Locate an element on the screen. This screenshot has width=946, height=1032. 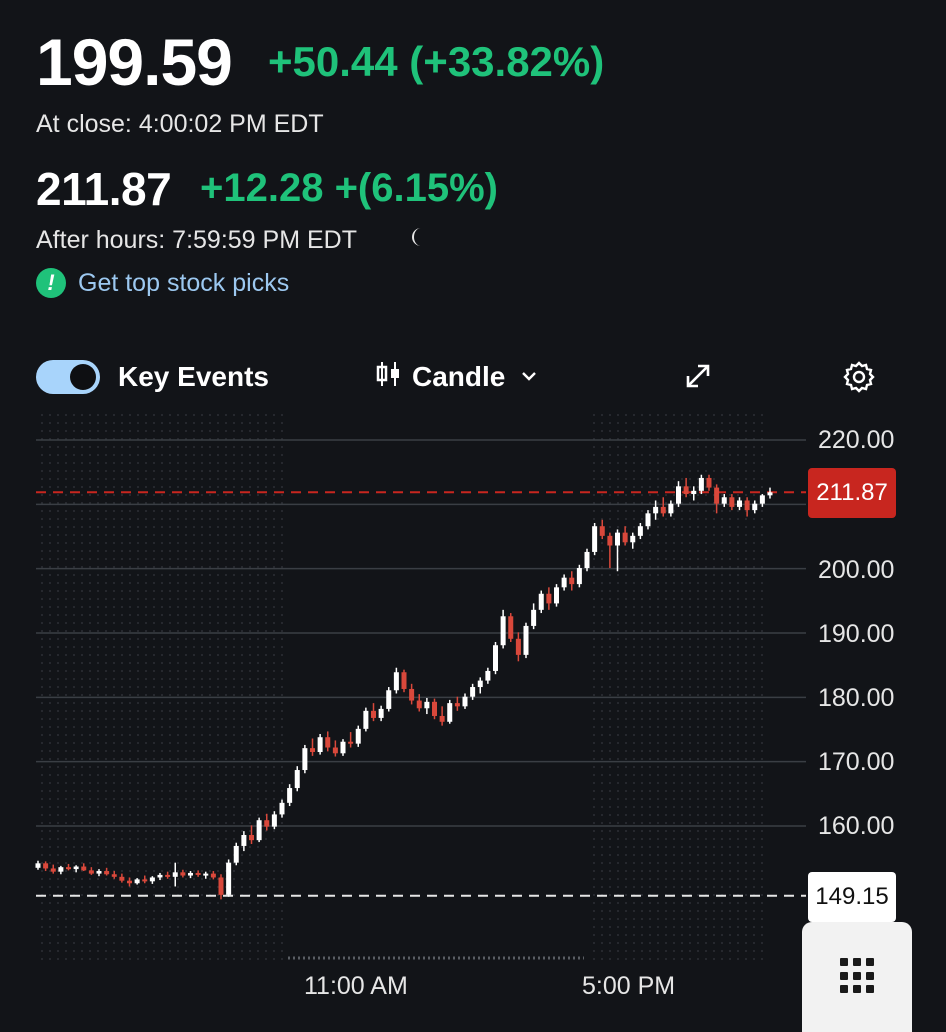
expand-icon is located at coordinates (698, 378).